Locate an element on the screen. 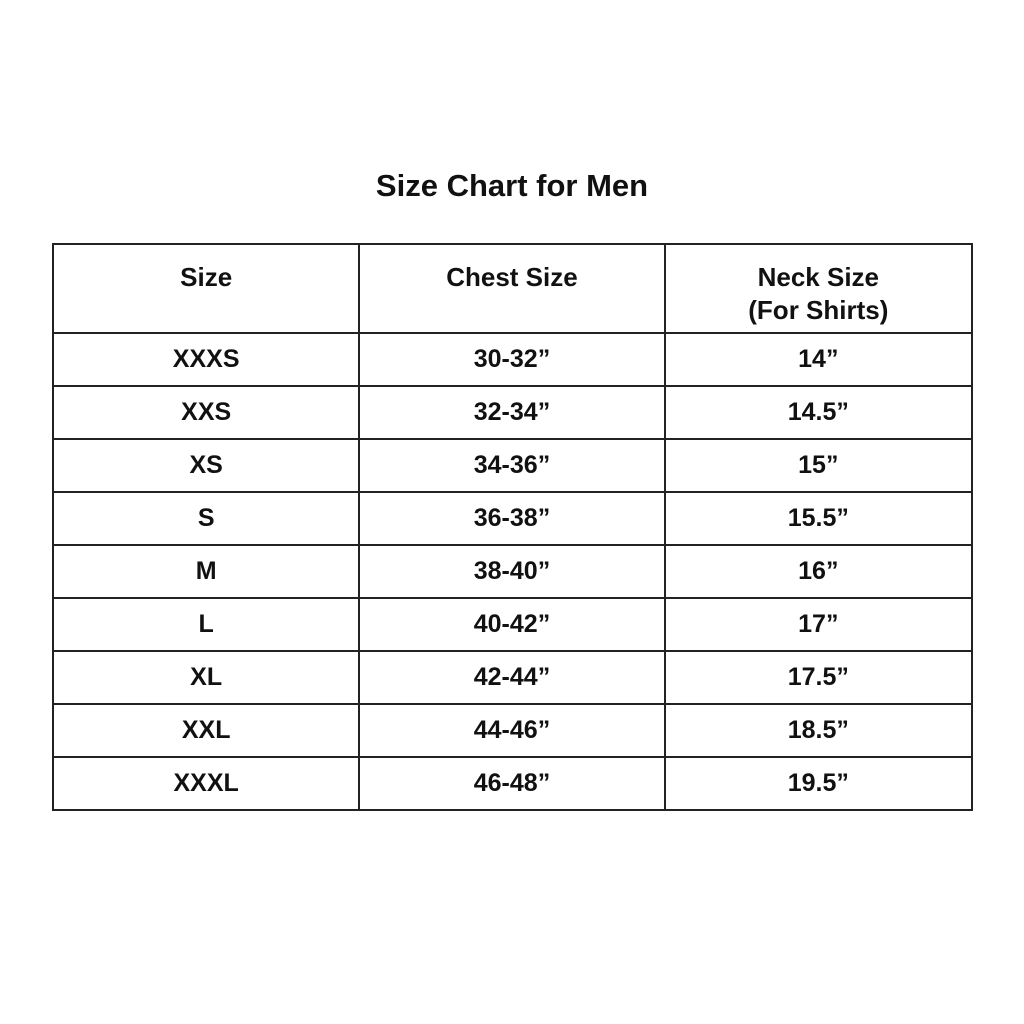 The image size is (1024, 1024). cell-neck-size: 17.5” is located at coordinates (818, 677).